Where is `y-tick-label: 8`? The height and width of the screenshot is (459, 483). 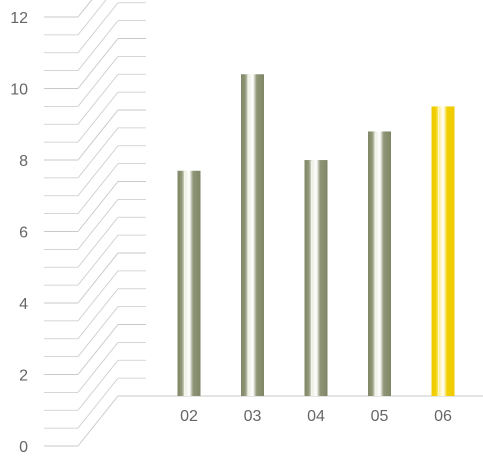
y-tick-label: 8 is located at coordinates (23, 161).